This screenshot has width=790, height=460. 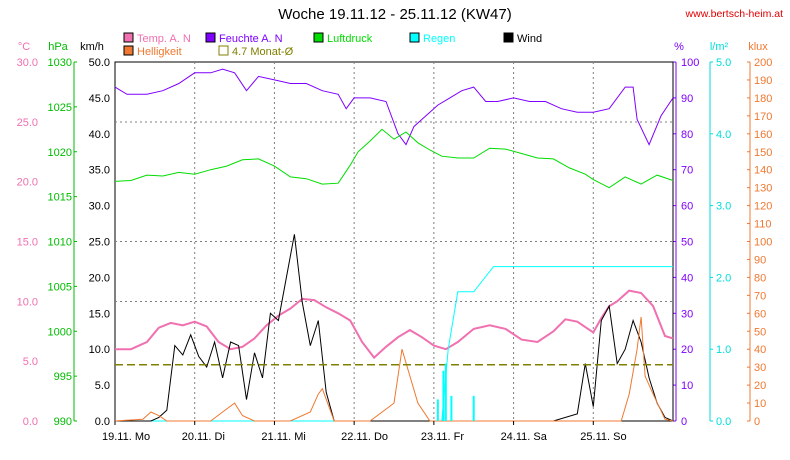 I want to click on tick-label: 110, so click(x=763, y=225).